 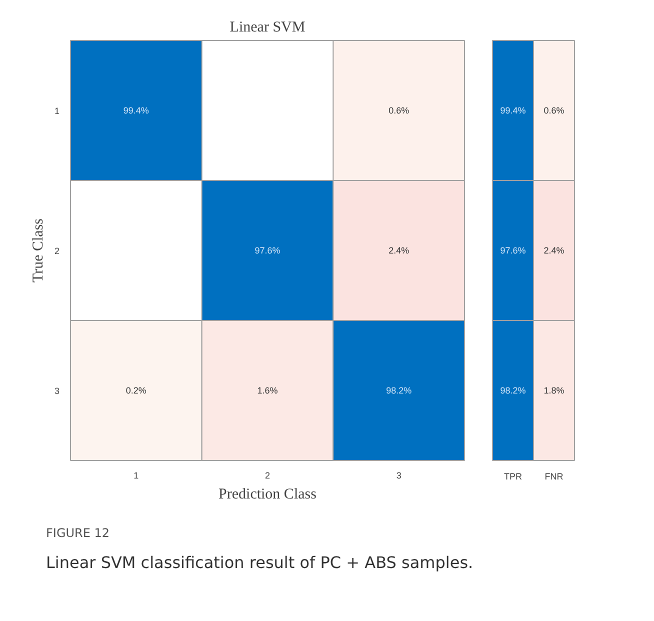 I want to click on data-label: 0.2%, so click(x=136, y=391).